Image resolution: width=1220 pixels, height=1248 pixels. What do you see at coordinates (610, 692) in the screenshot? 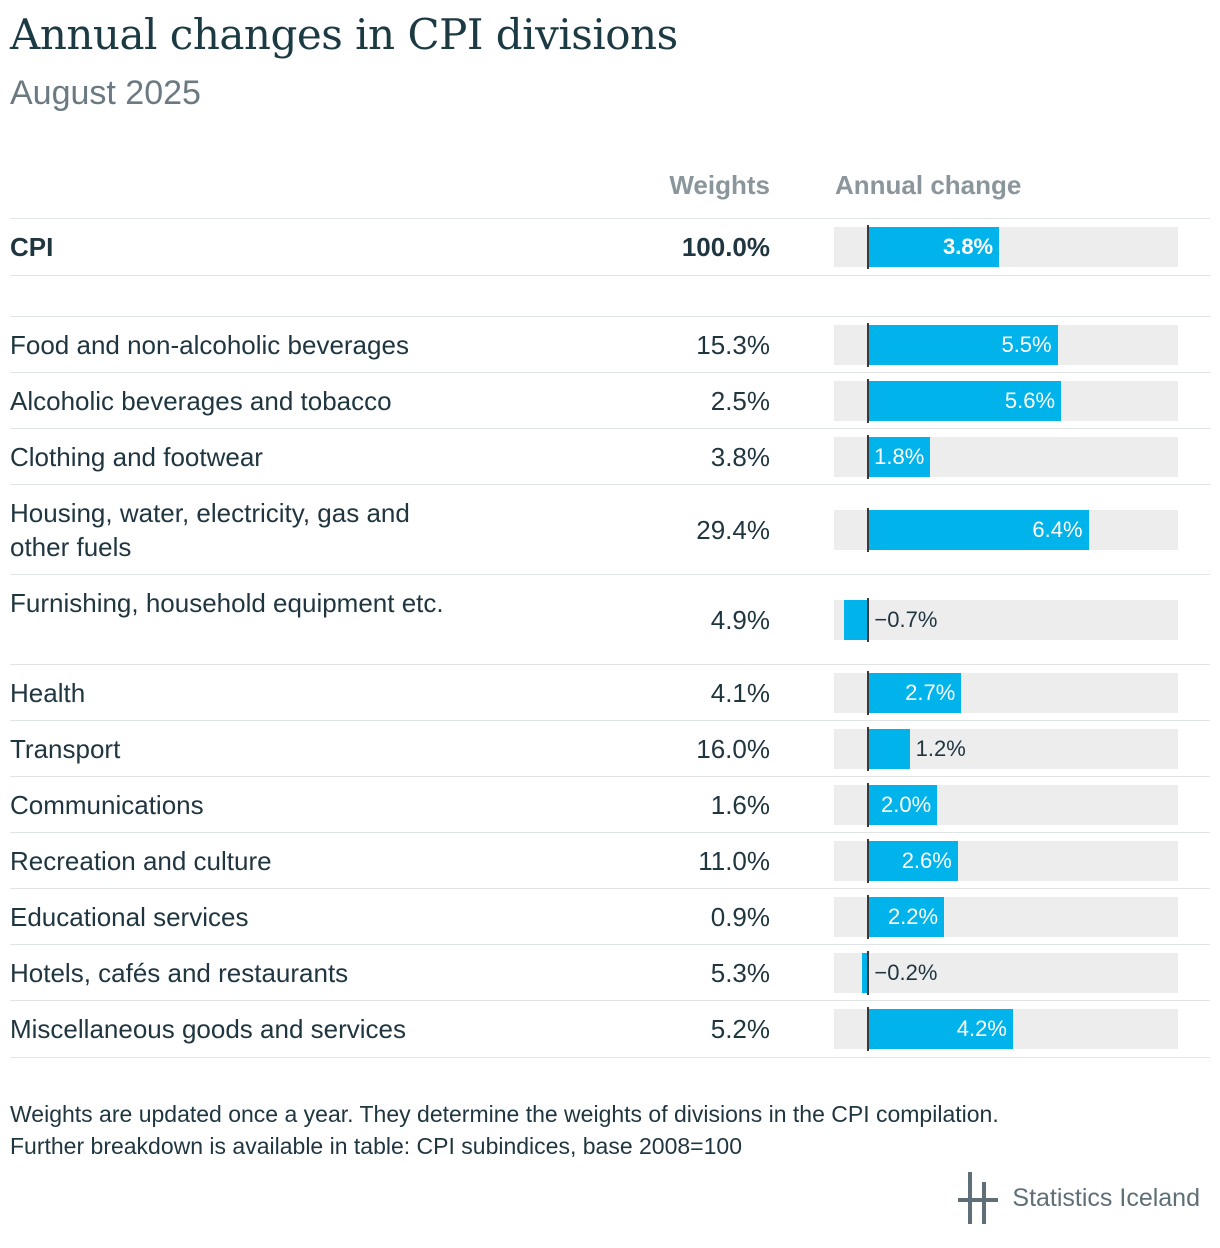
I see `table-row: Health 4.1% 2.7%` at bounding box center [610, 692].